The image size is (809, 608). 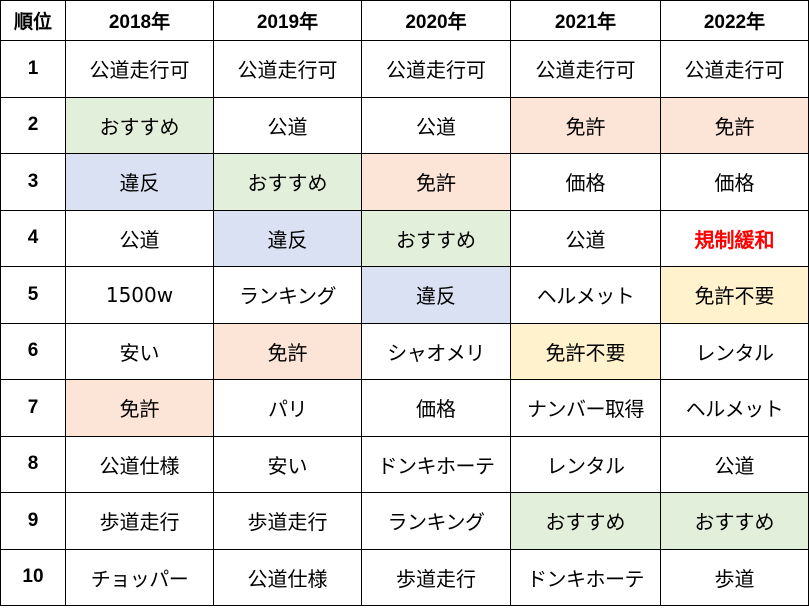 What do you see at coordinates (33, 69) in the screenshot?
I see `rank-cell: 1` at bounding box center [33, 69].